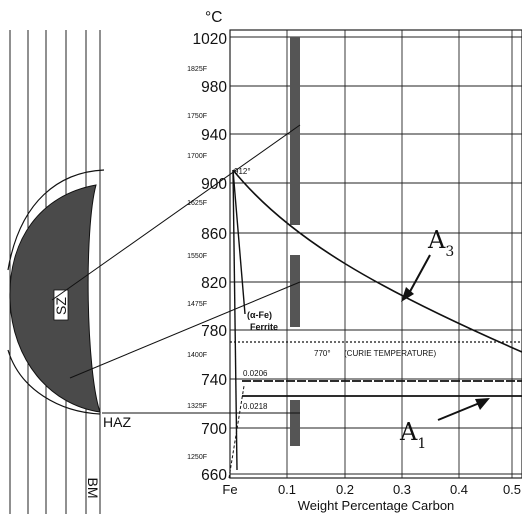 The width and height of the screenshot is (522, 514). I want to click on y-tick-f-1475: 1475F, so click(197, 304).